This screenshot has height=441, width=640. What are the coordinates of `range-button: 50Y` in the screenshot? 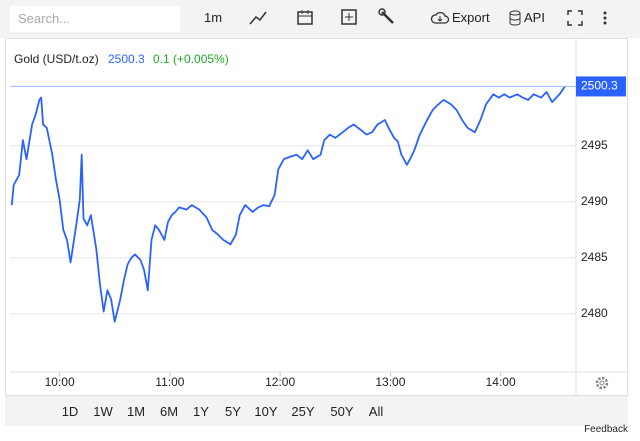 It's located at (342, 411).